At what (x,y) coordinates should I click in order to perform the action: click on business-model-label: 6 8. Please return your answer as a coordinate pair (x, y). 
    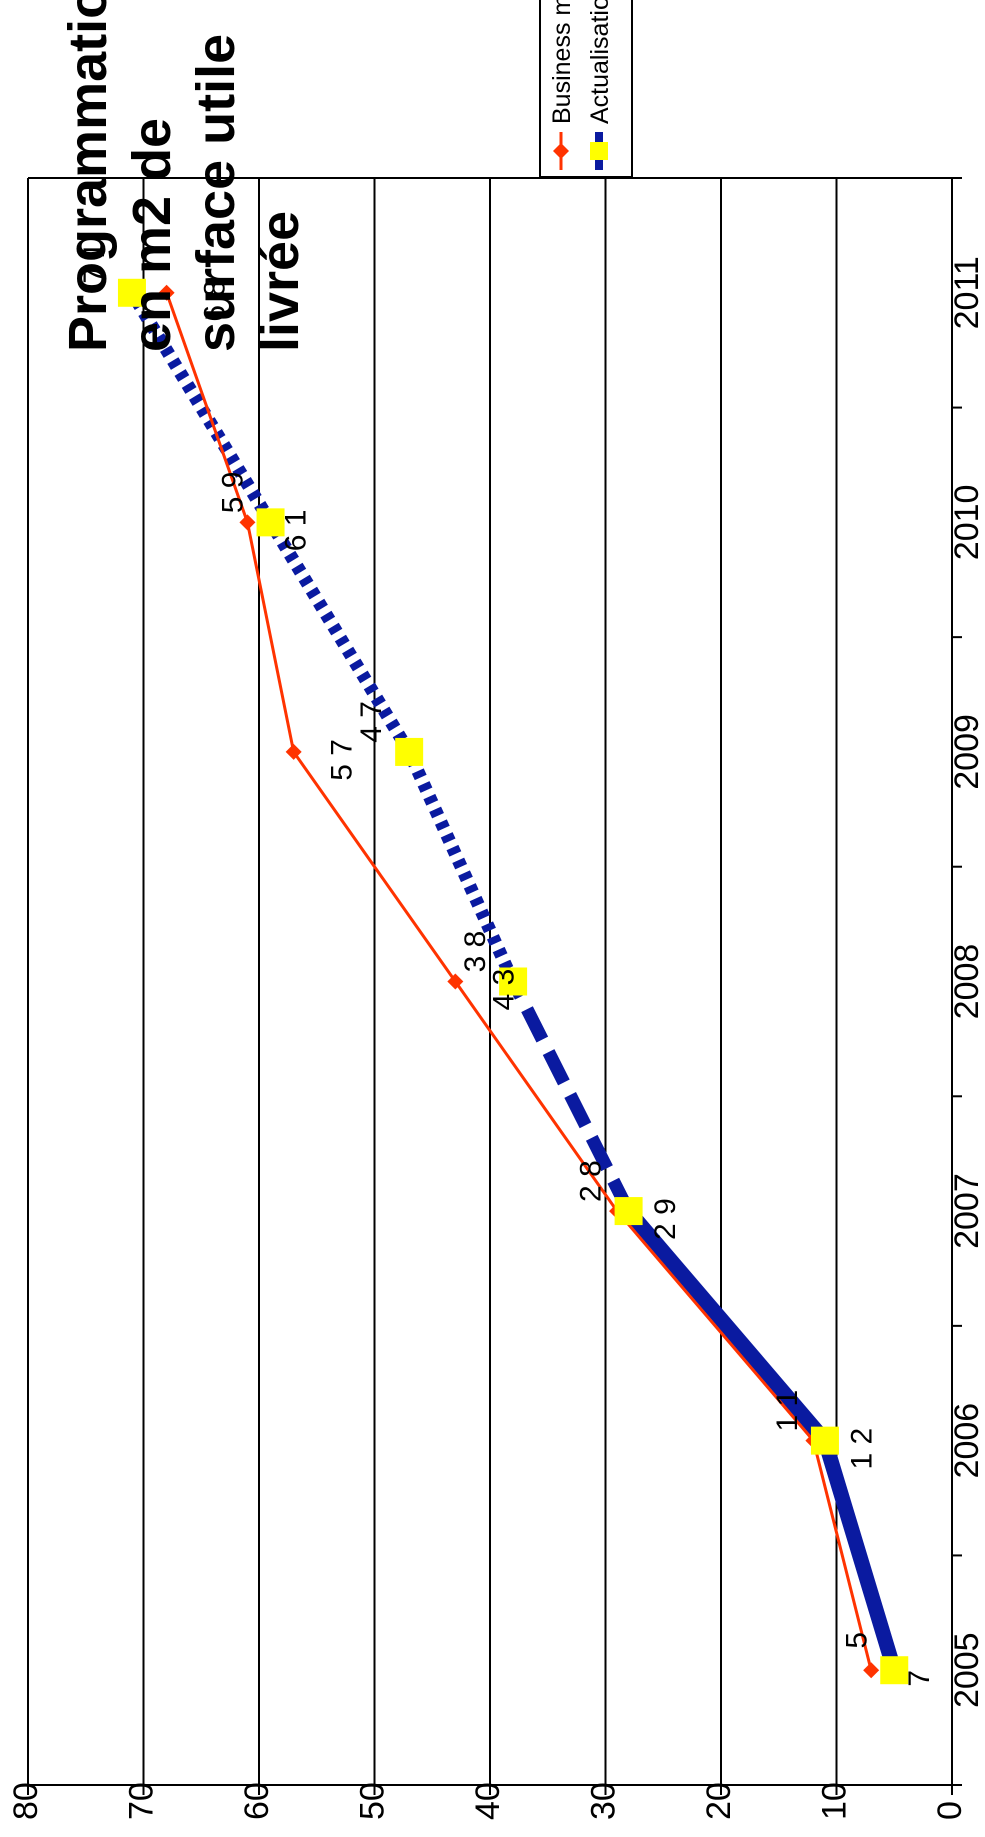
    Looking at the image, I should click on (215, 301).